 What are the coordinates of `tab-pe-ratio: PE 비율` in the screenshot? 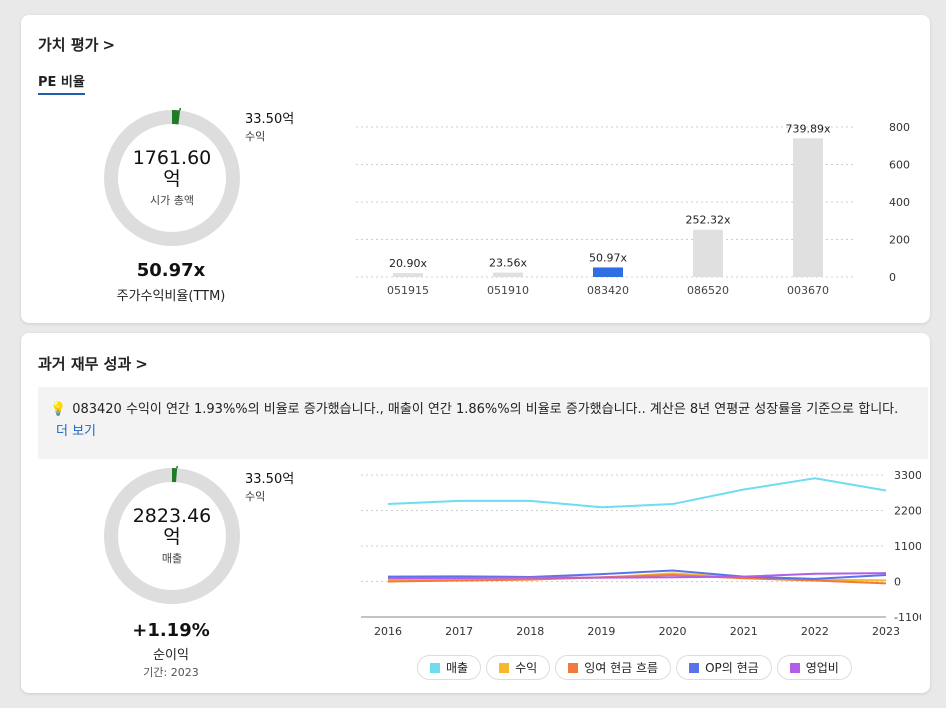 It's located at (61, 83).